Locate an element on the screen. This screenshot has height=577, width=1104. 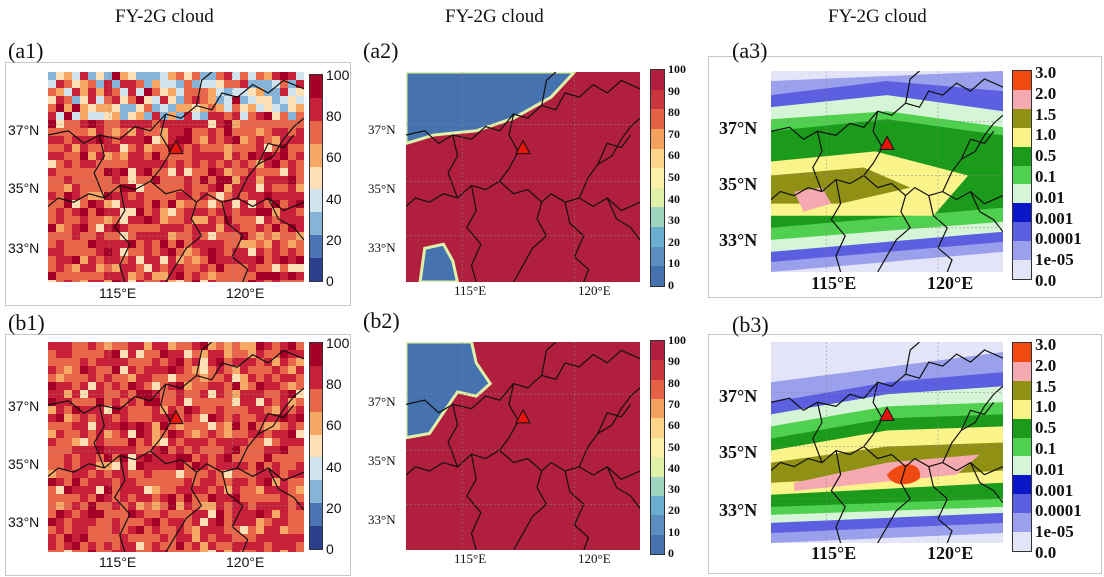
lon-label-b2-120: 120°E is located at coordinates (594, 558).